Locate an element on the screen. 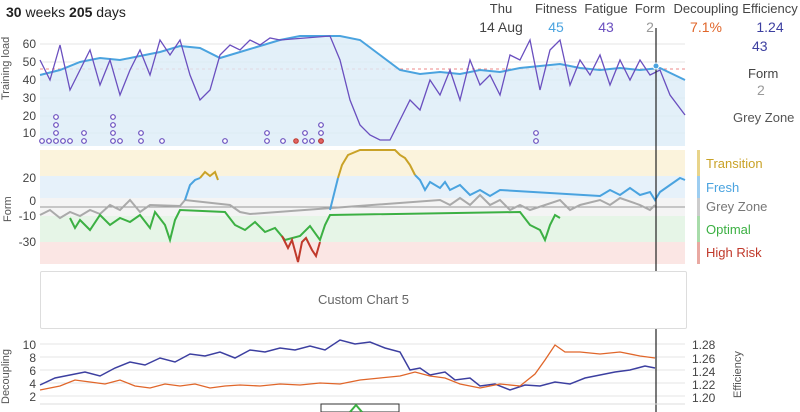 The height and width of the screenshot is (412, 800). tl-tick-20: 20 is located at coordinates (29, 116).